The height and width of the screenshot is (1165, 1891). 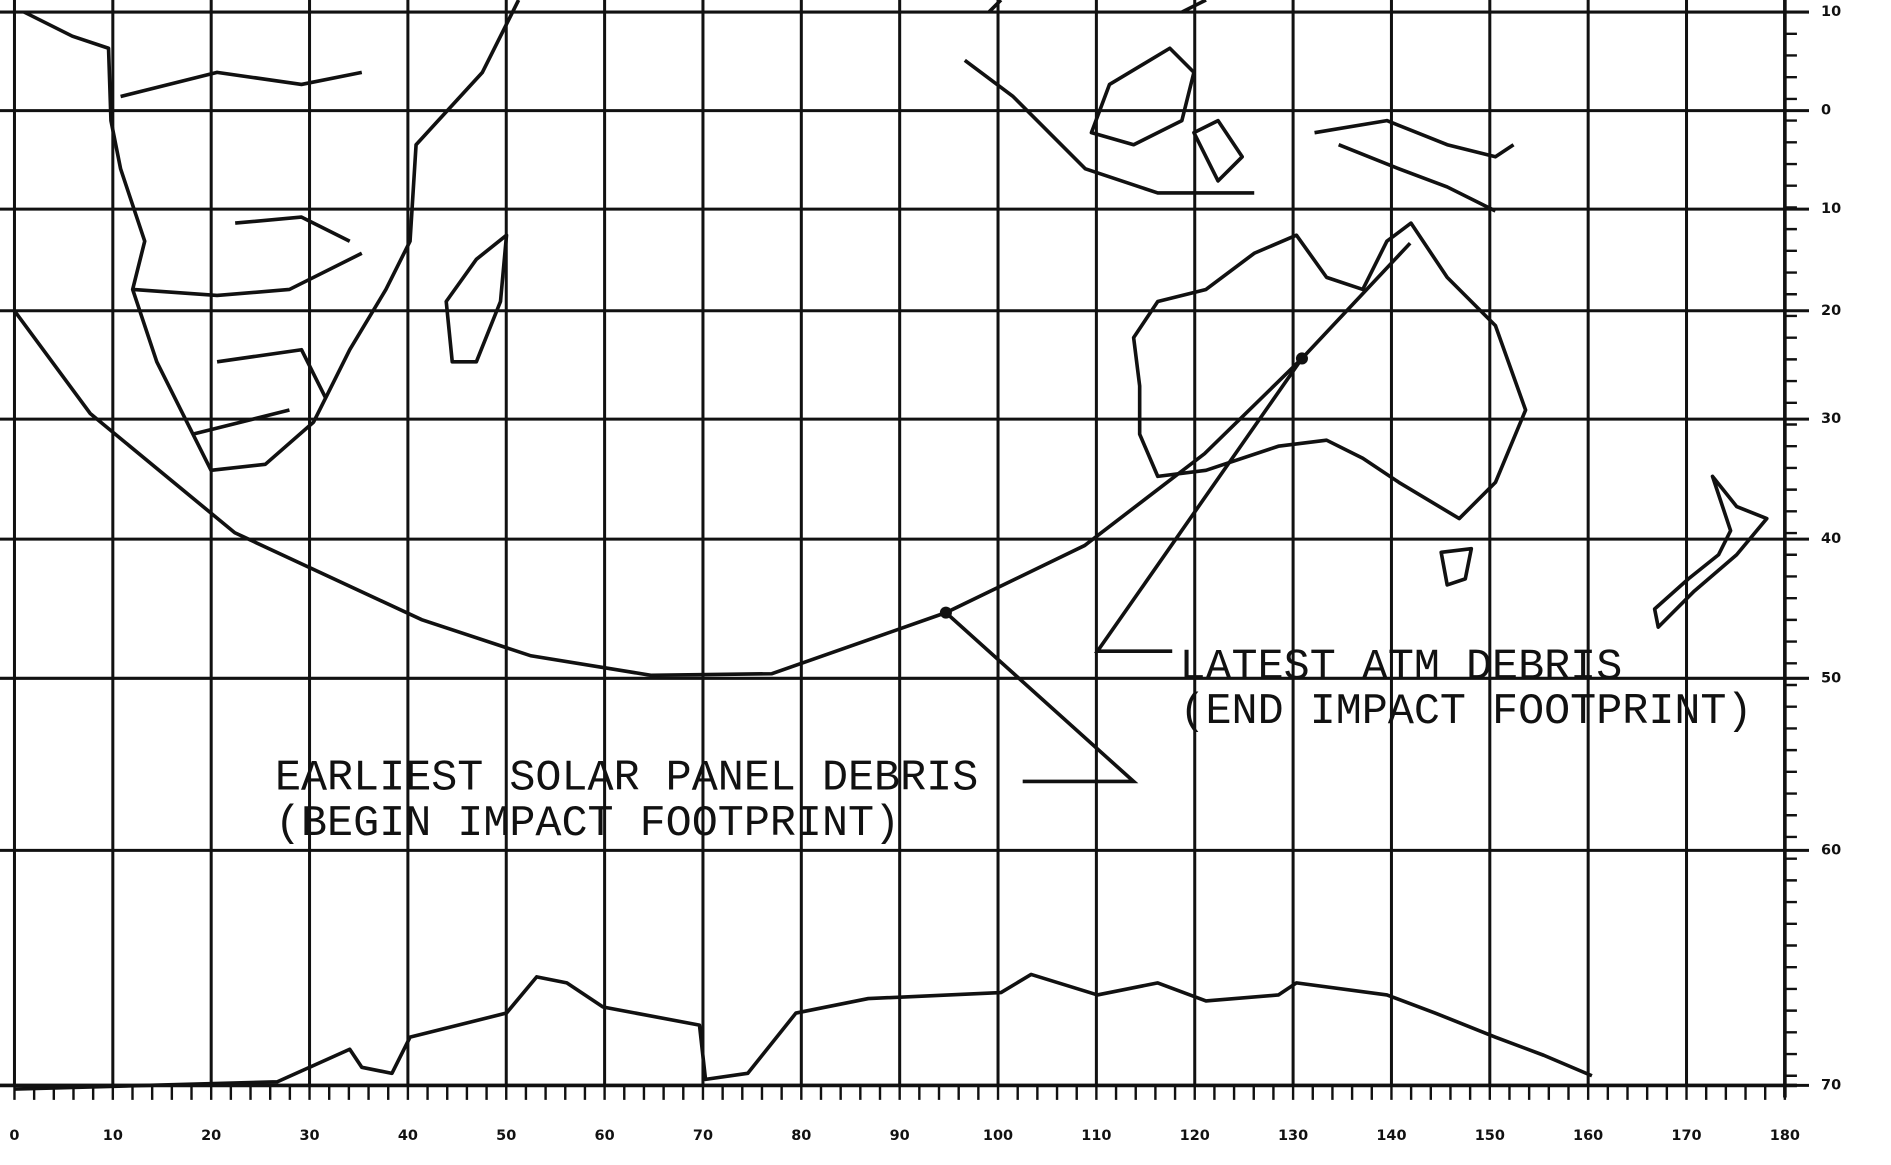 What do you see at coordinates (1831, 850) in the screenshot?
I see `y-tick-label: 60` at bounding box center [1831, 850].